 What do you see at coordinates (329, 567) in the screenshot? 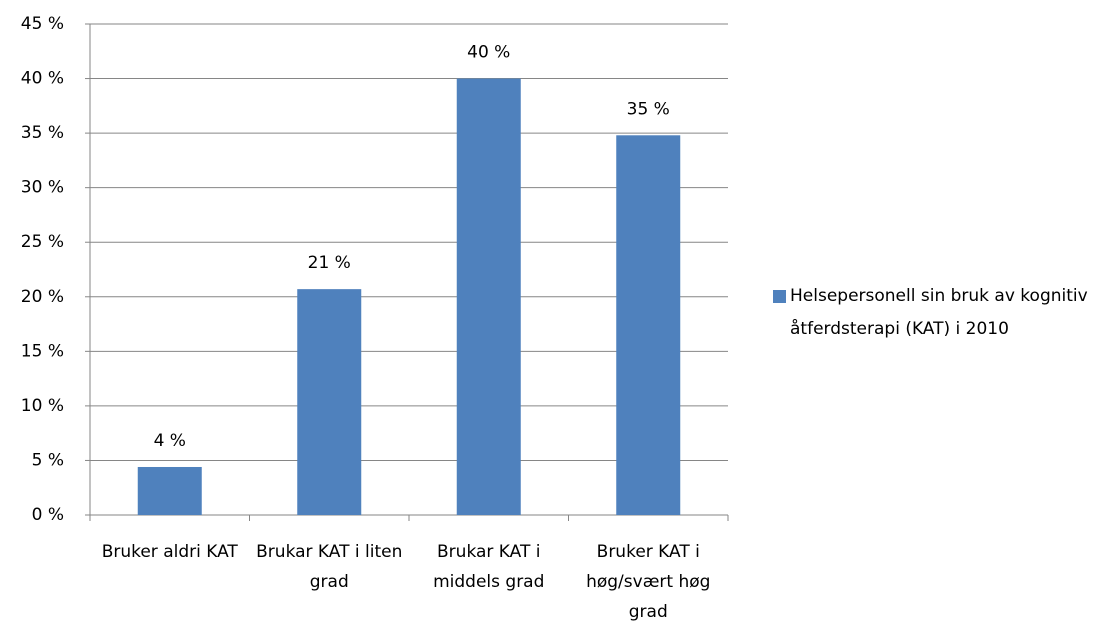
I see `x-tick-label: Brukar KAT i liten grad` at bounding box center [329, 567].